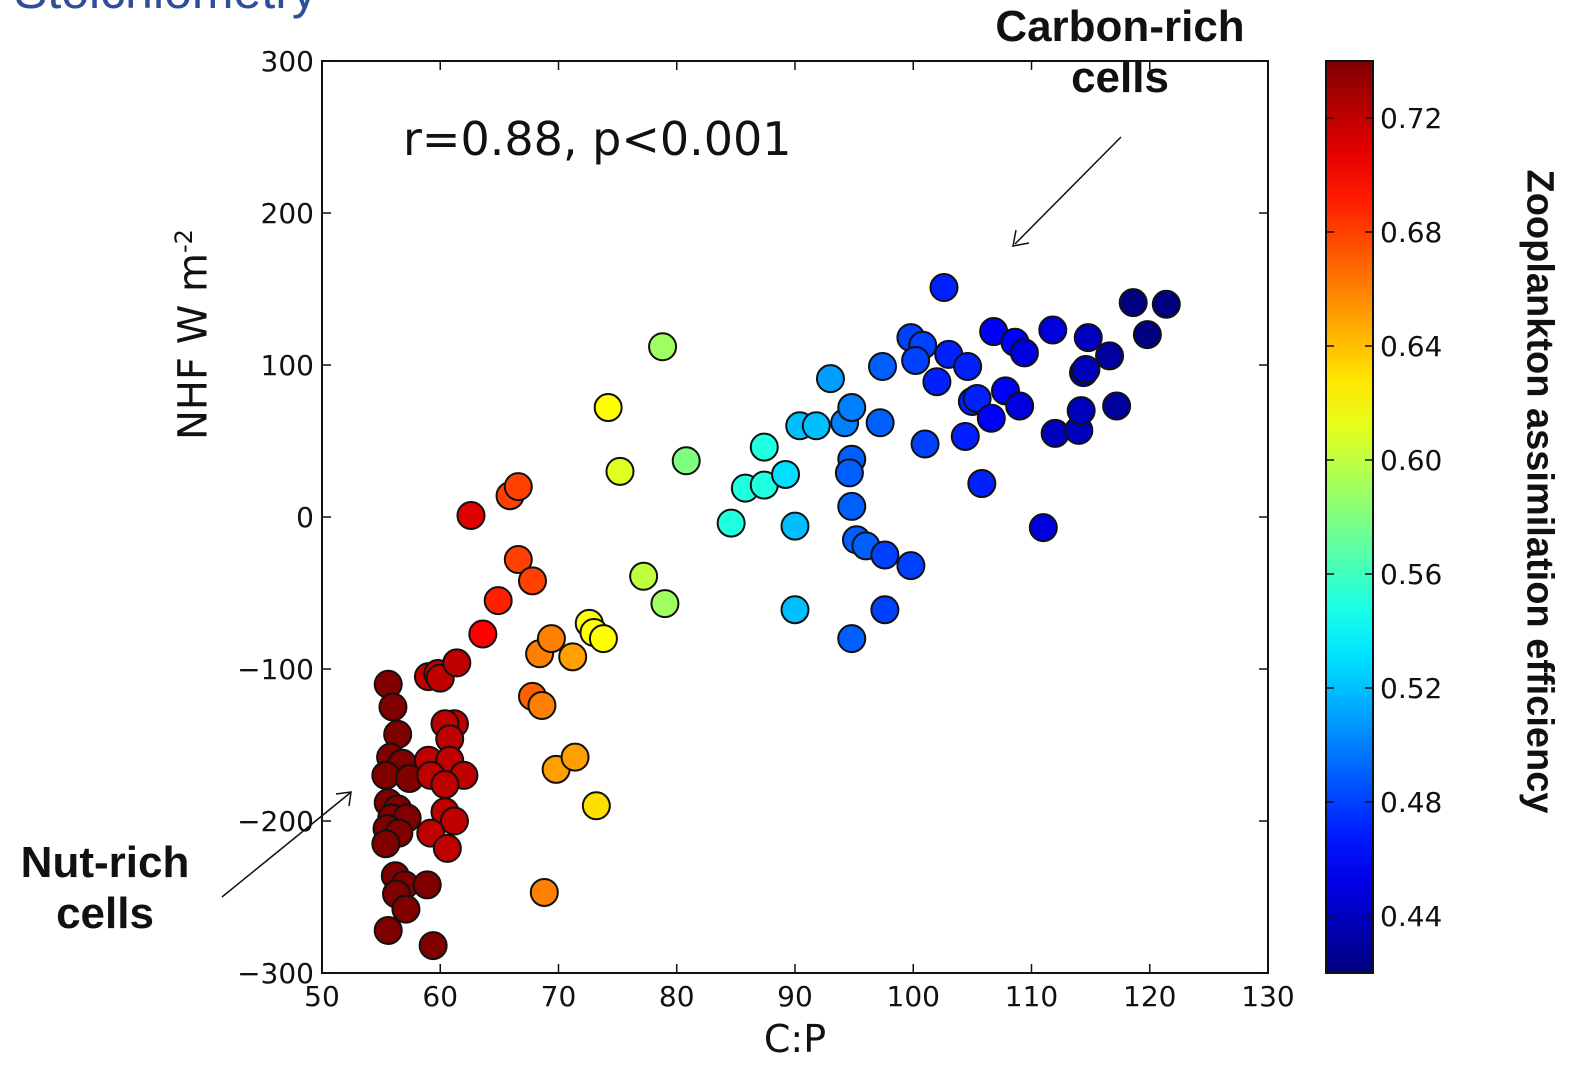 Image resolution: width=1584 pixels, height=1065 pixels. Describe the element at coordinates (275, 669) in the screenshot. I see `y-tick-label: −100` at that location.